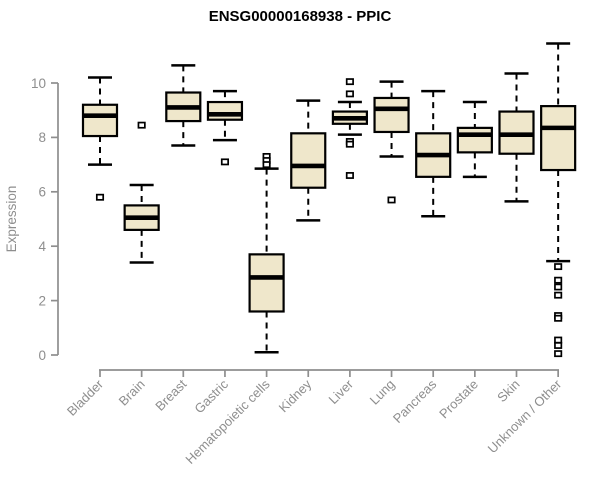  I want to click on box-group-unknown-other, so click(558, 200).